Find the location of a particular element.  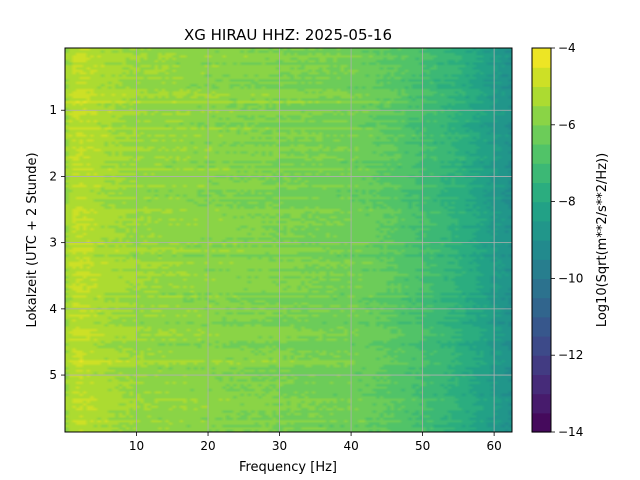

chart-title: XG HIRAU HHZ: 2025-05-16 is located at coordinates (288, 35).